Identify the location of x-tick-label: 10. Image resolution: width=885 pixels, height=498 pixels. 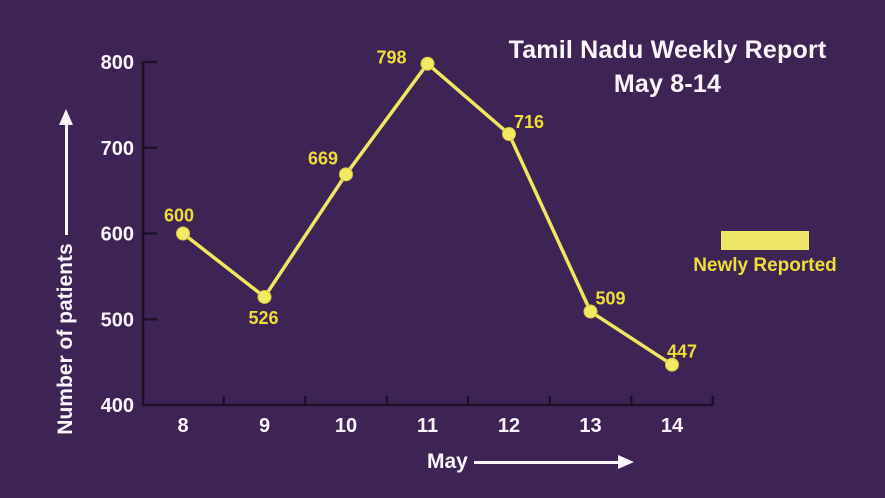
(346, 426).